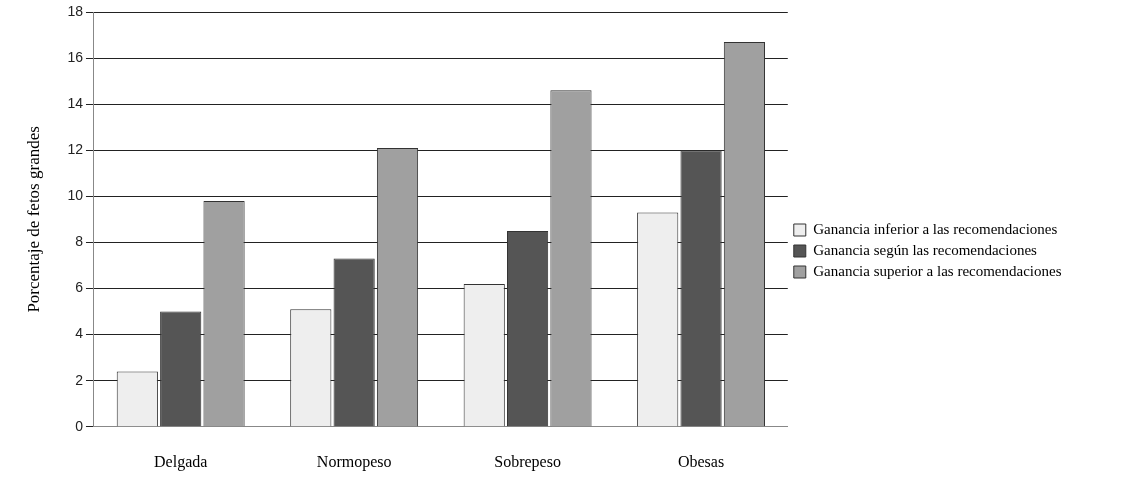 Image resolution: width=1124 pixels, height=500 pixels. I want to click on x-tick-label: Sobrepeso, so click(527, 461).